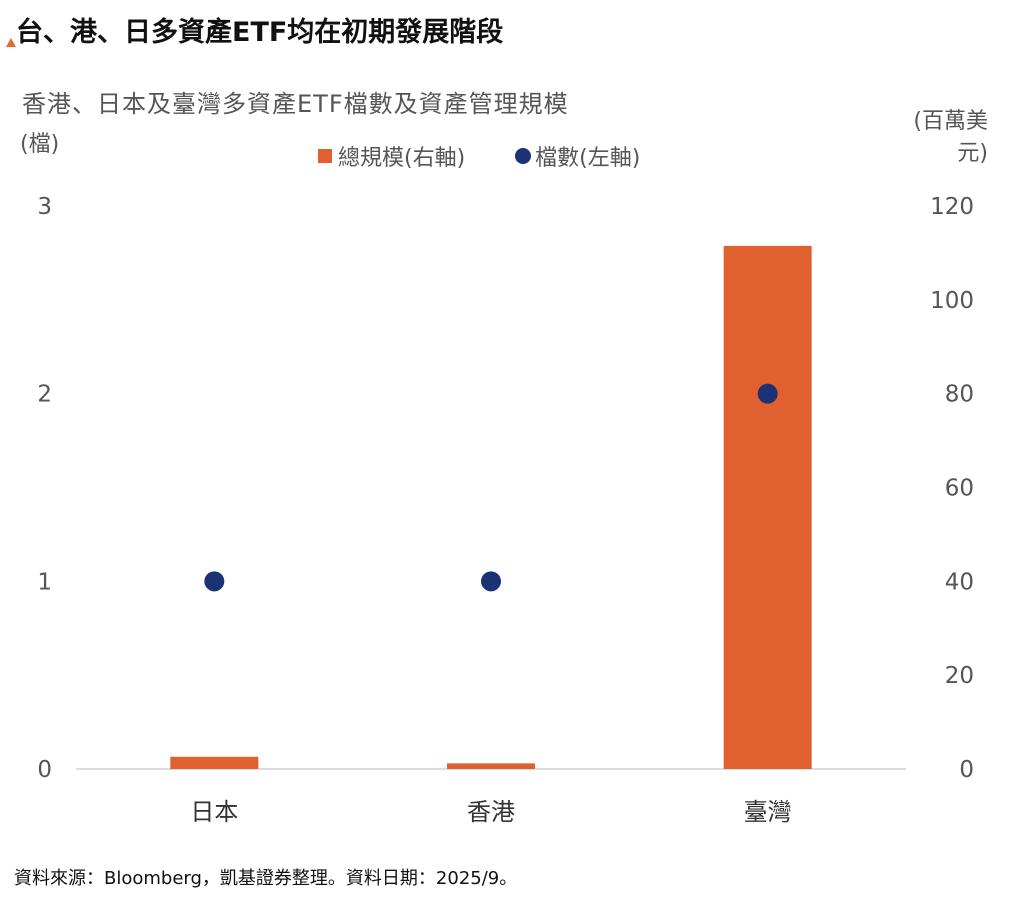 The image size is (1010, 904). What do you see at coordinates (959, 489) in the screenshot?
I see `right-tick-label: 60` at bounding box center [959, 489].